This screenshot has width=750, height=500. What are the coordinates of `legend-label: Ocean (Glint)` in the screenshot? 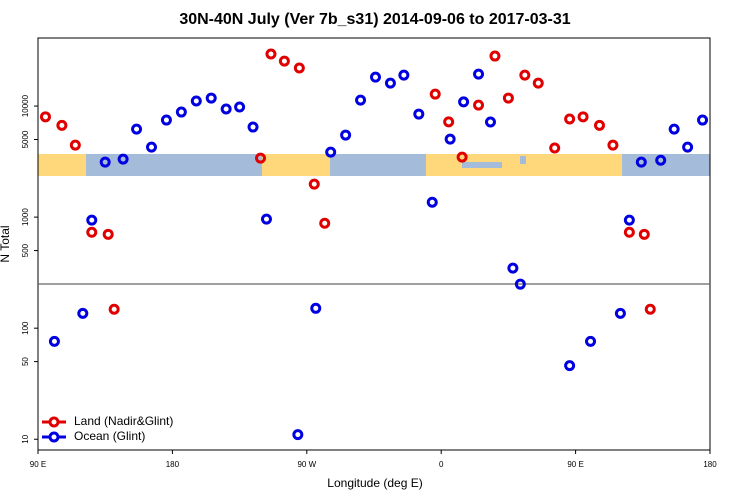 It's located at (109, 436).